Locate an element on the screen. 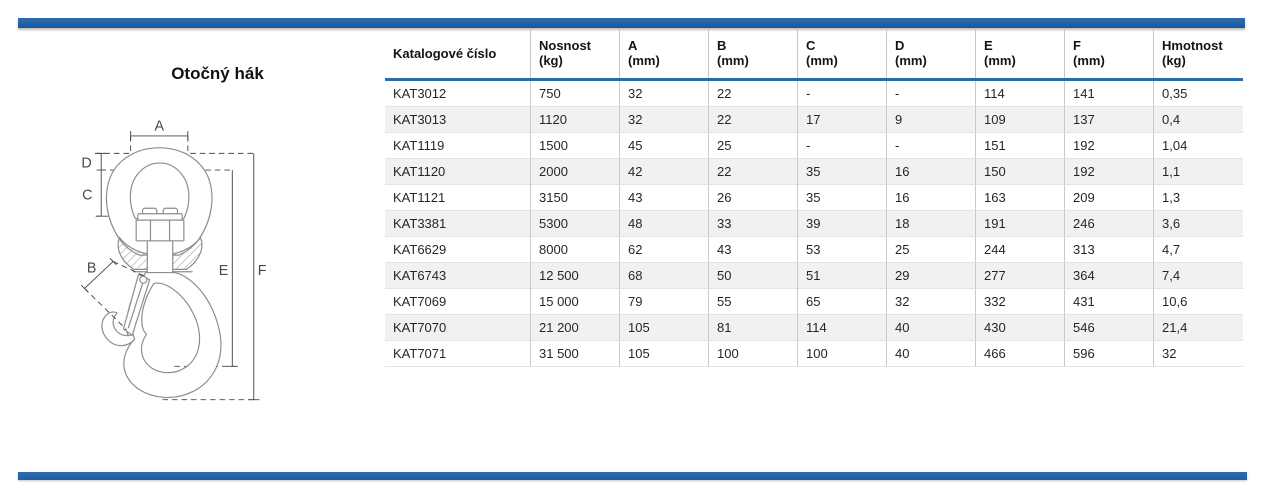 The height and width of the screenshot is (501, 1263). catalog-number-cell: KAT1119 is located at coordinates (458, 146).